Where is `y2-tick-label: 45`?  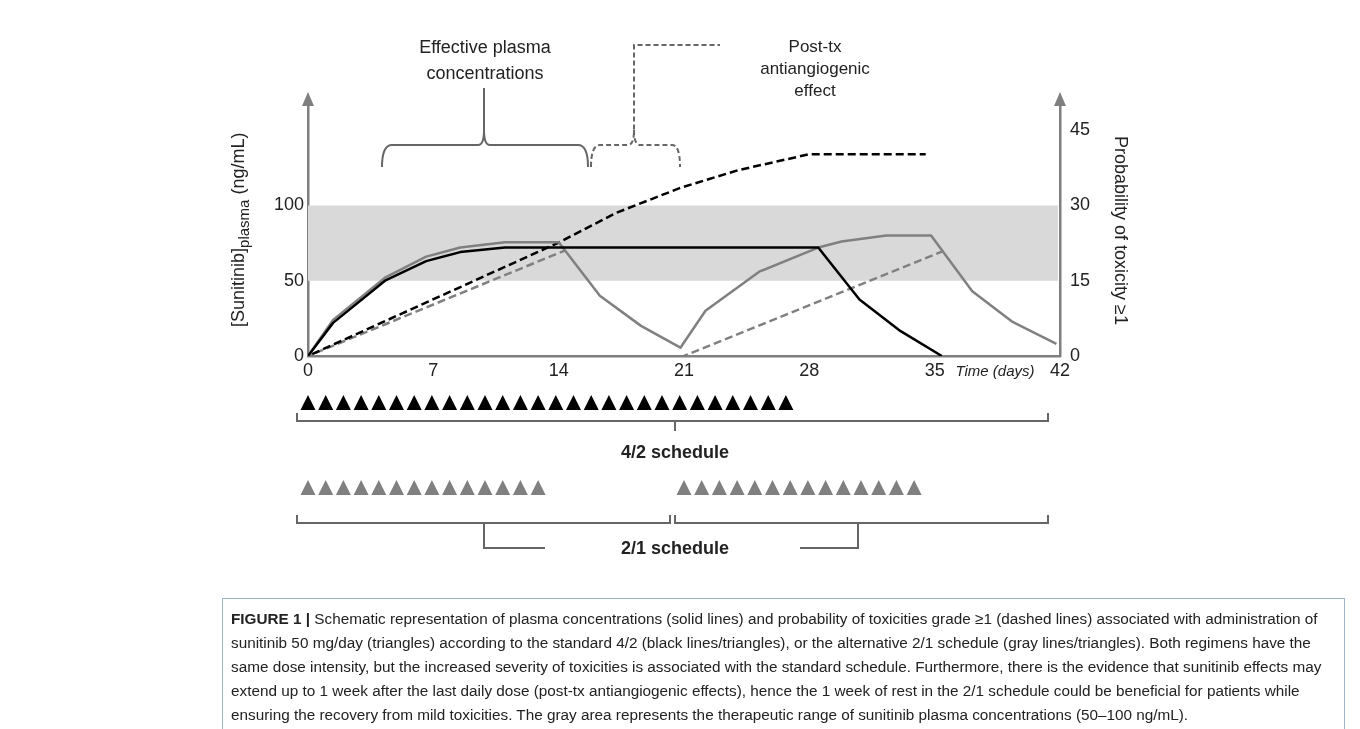 y2-tick-label: 45 is located at coordinates (1080, 129).